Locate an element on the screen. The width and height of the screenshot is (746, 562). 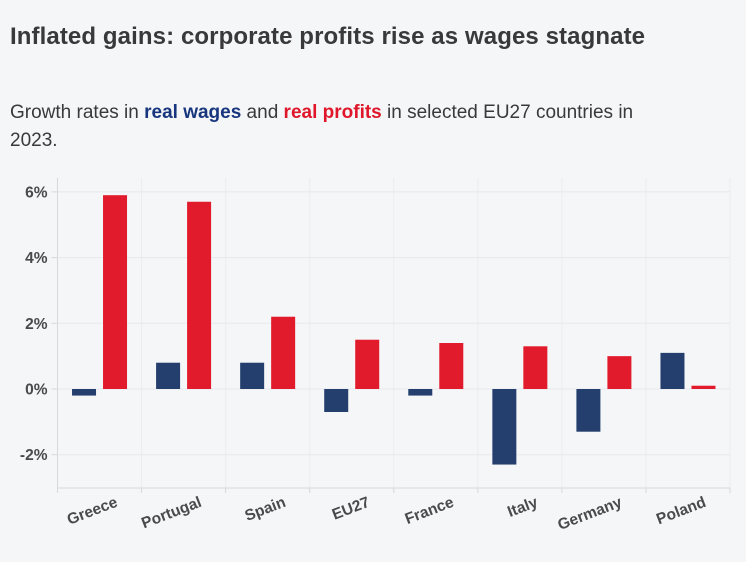
bar-portugal-real-profits is located at coordinates (199, 295).